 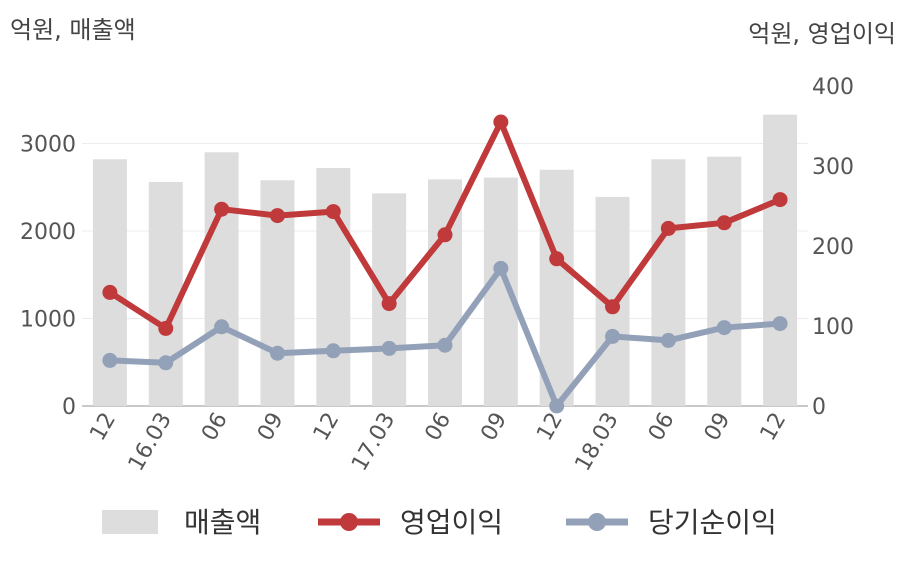 I want to click on right-tick-label: 0, so click(x=819, y=407).